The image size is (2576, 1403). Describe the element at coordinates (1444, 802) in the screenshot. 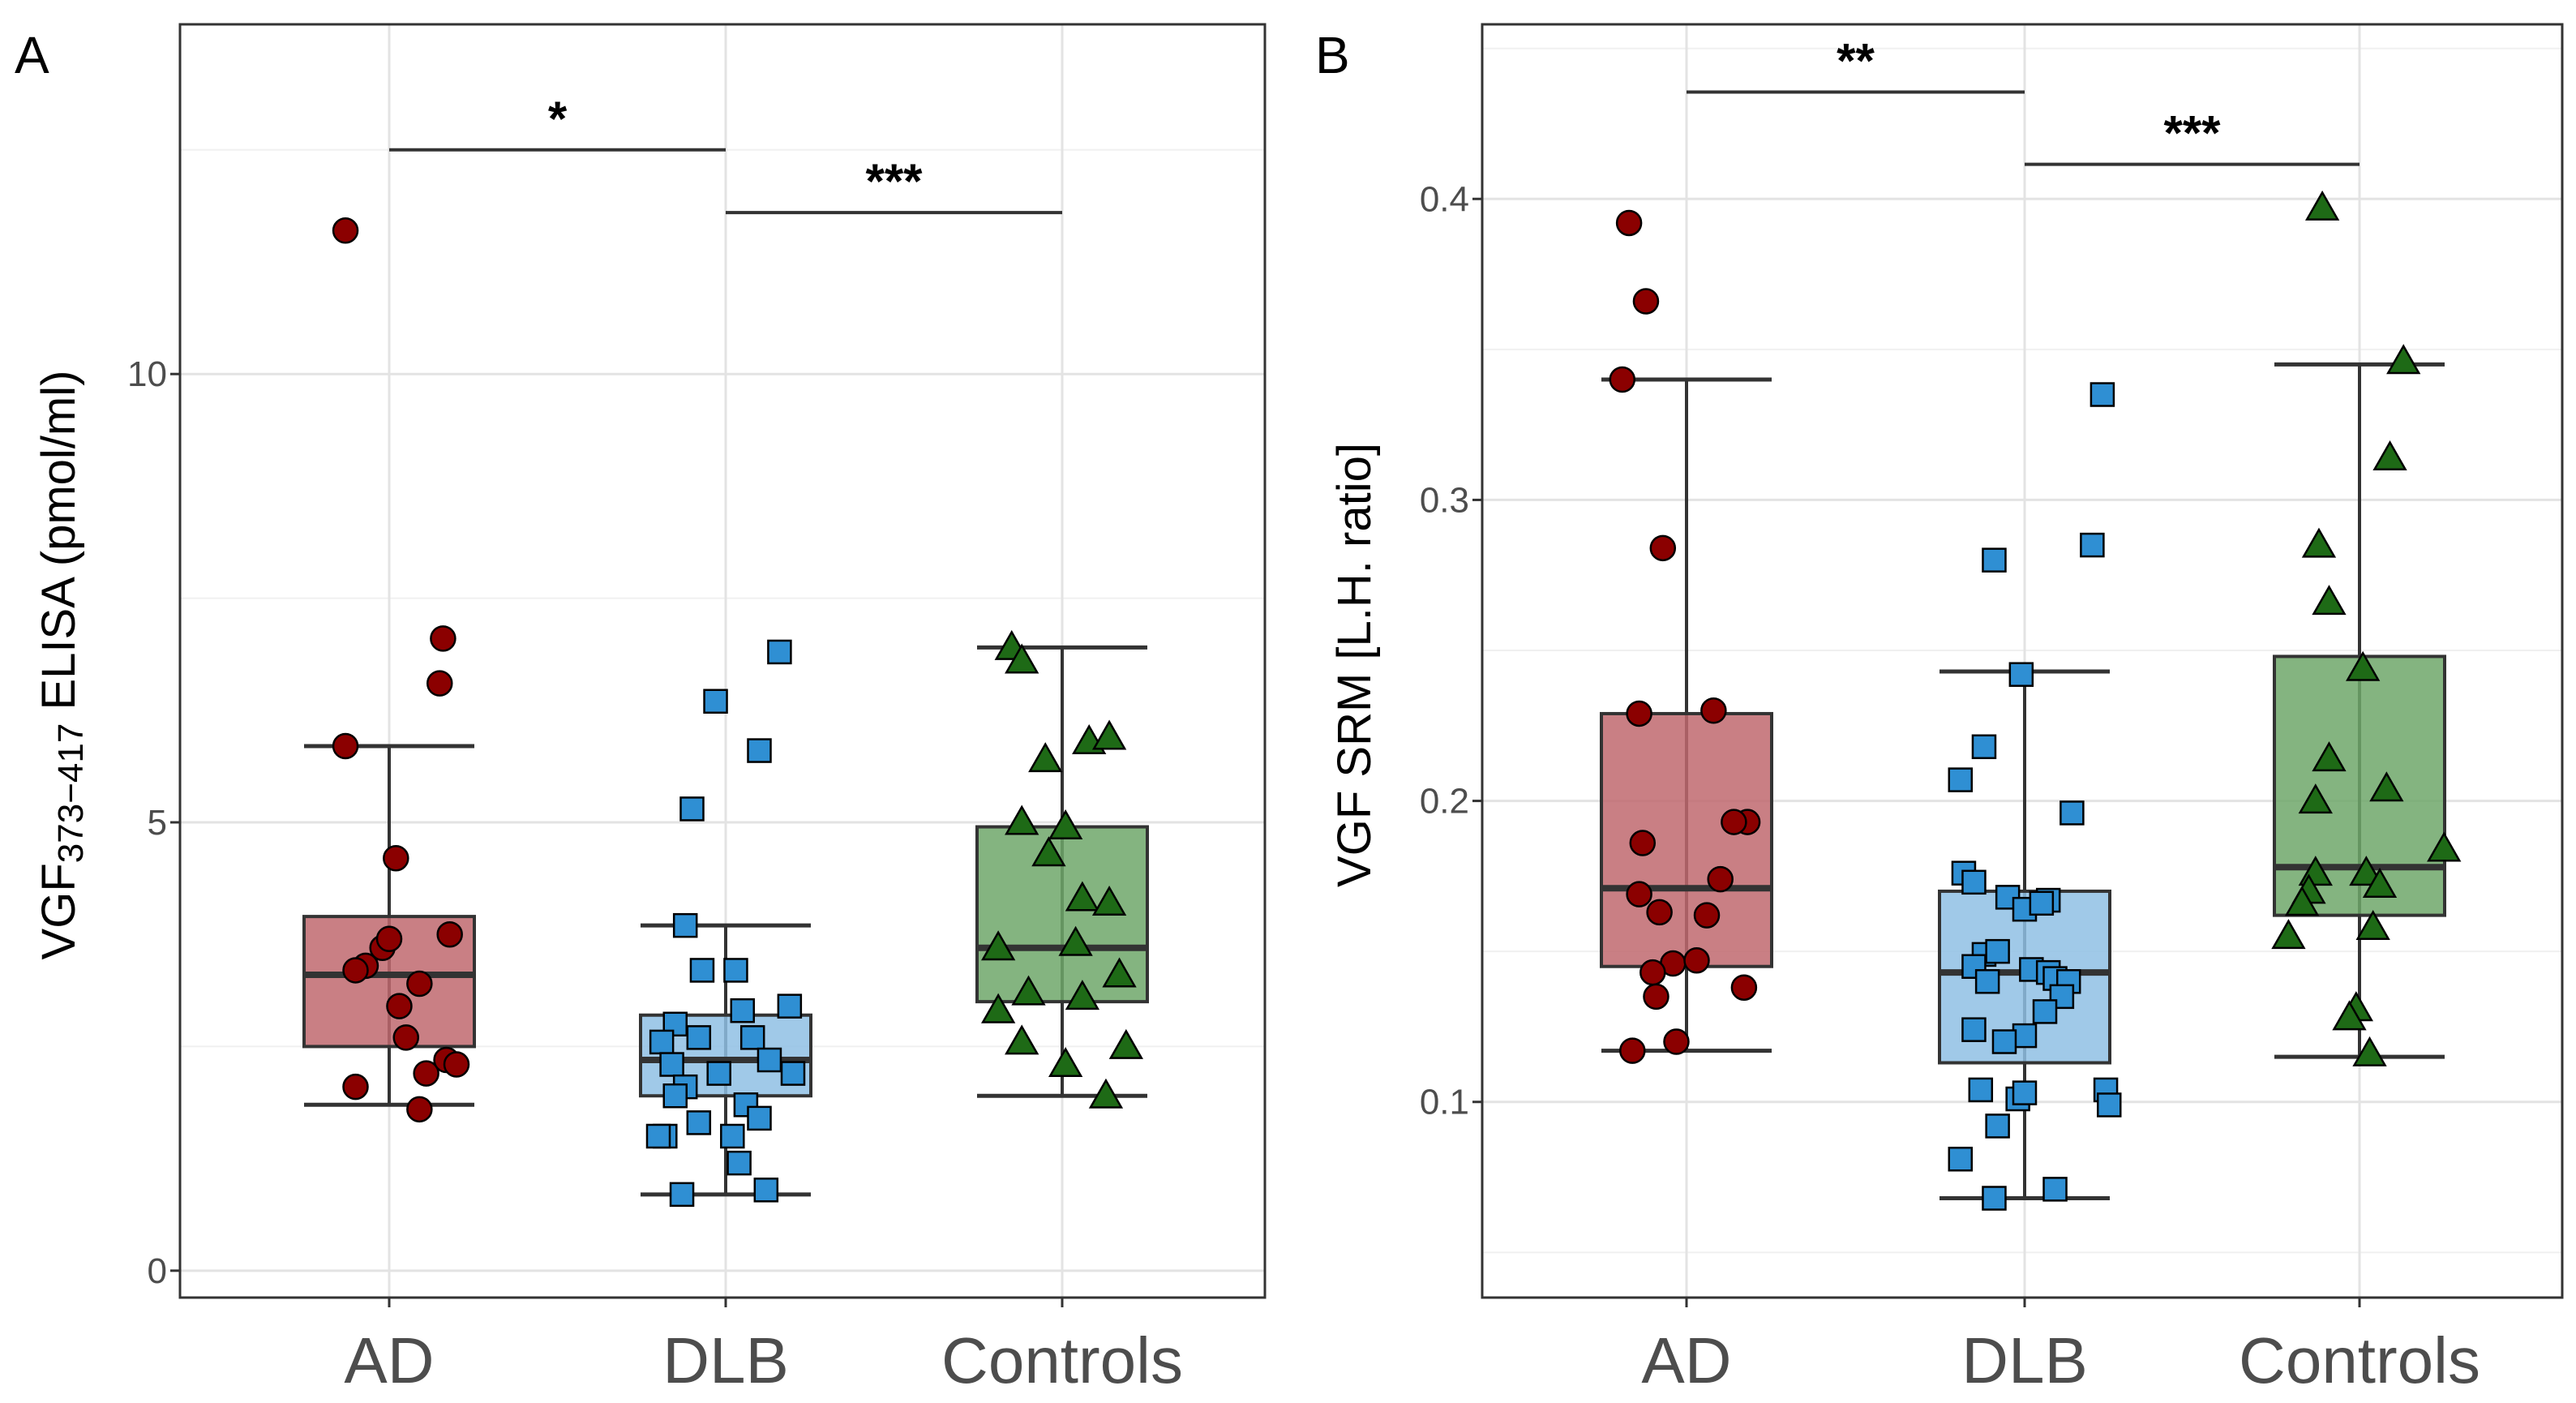

I see `y-tick-label: 0.2` at that location.